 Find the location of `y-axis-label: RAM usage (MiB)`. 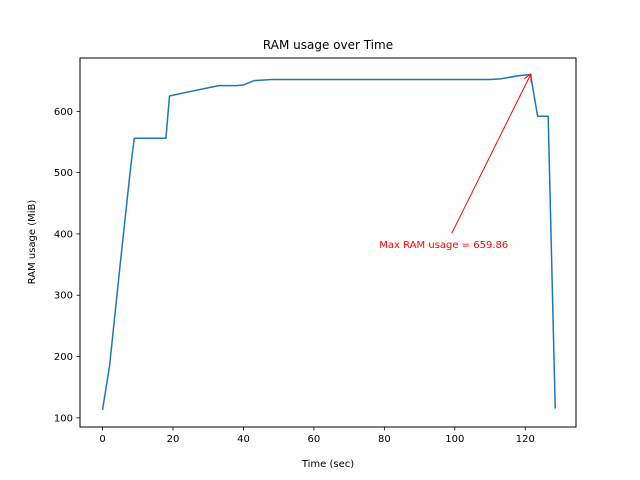

y-axis-label: RAM usage (MiB) is located at coordinates (32, 242).